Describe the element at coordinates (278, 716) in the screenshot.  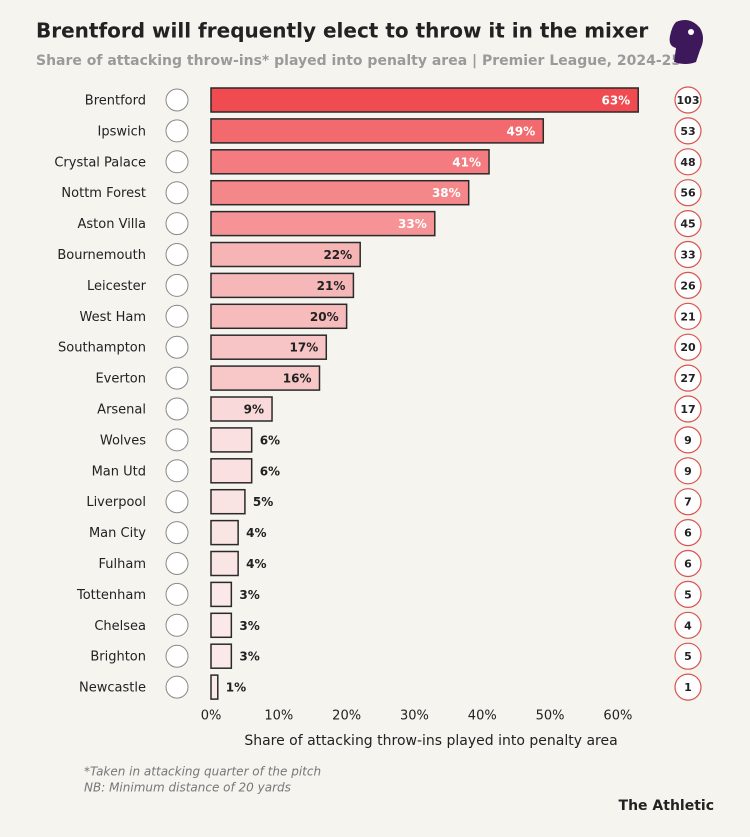
I see `x-tick-label: 10%` at that location.